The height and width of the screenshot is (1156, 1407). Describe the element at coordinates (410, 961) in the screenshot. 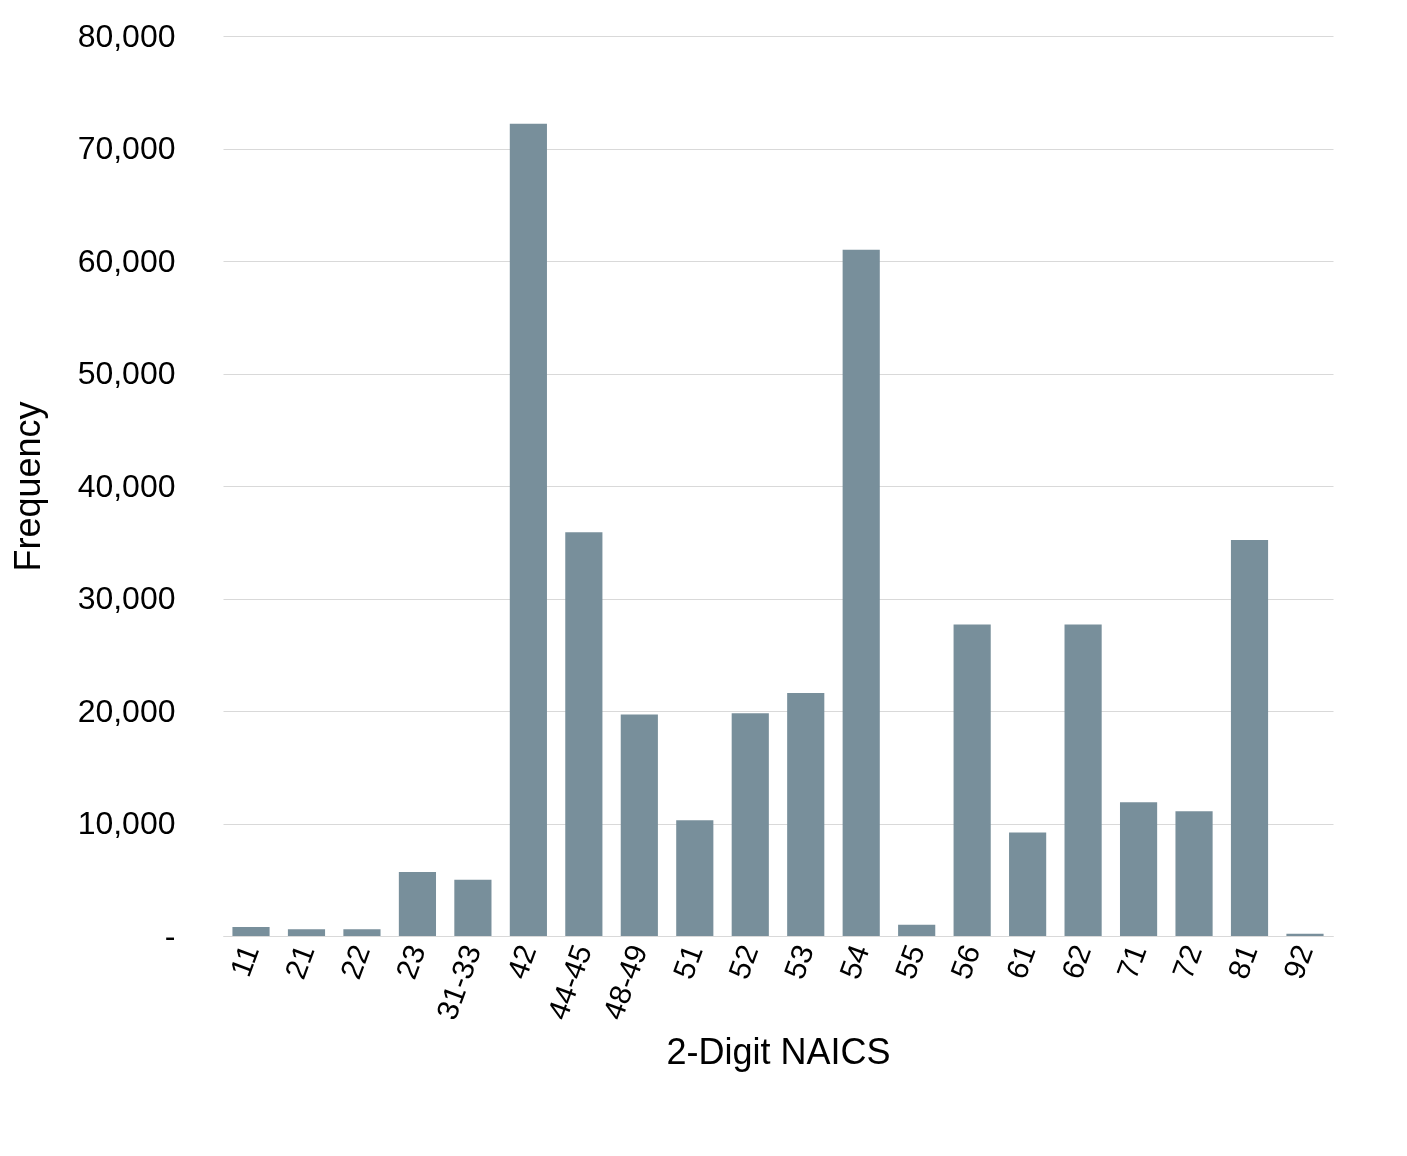

I see `x-tick-label: 23` at that location.